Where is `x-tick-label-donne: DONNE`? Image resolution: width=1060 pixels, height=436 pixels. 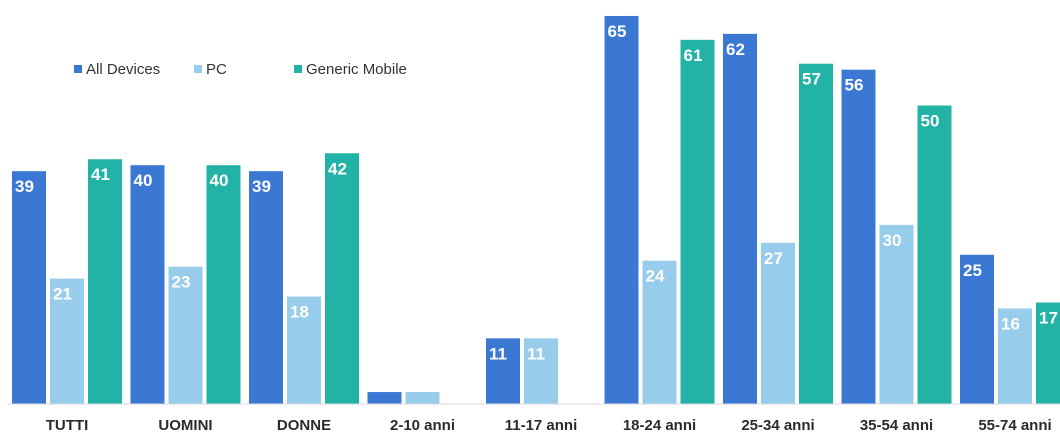
x-tick-label-donne: DONNE is located at coordinates (304, 425).